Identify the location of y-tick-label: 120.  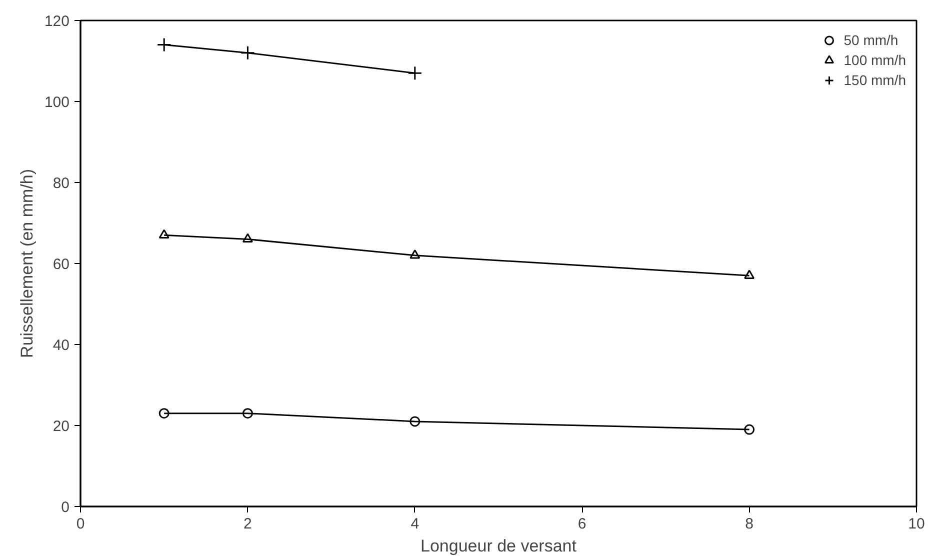
(57, 21).